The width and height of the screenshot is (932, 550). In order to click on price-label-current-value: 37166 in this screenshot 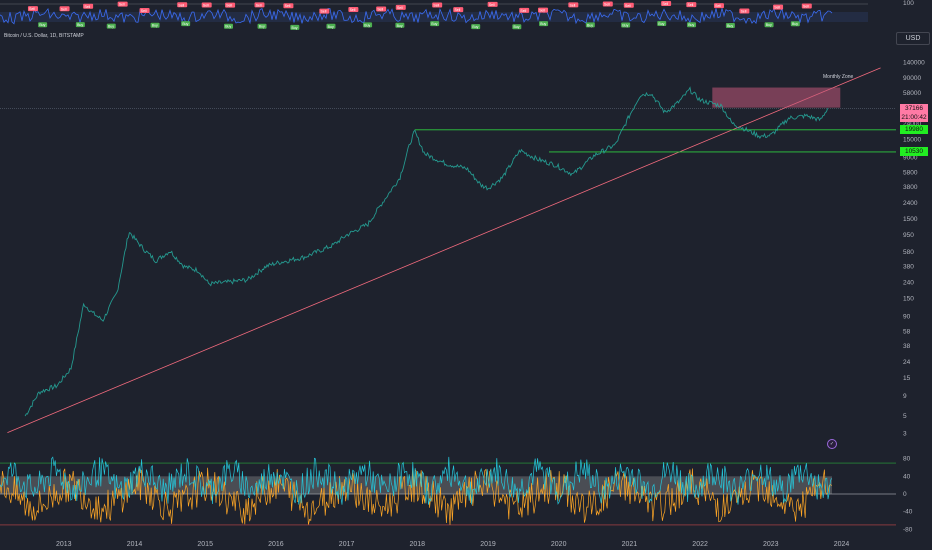, I will do `click(914, 108)`.